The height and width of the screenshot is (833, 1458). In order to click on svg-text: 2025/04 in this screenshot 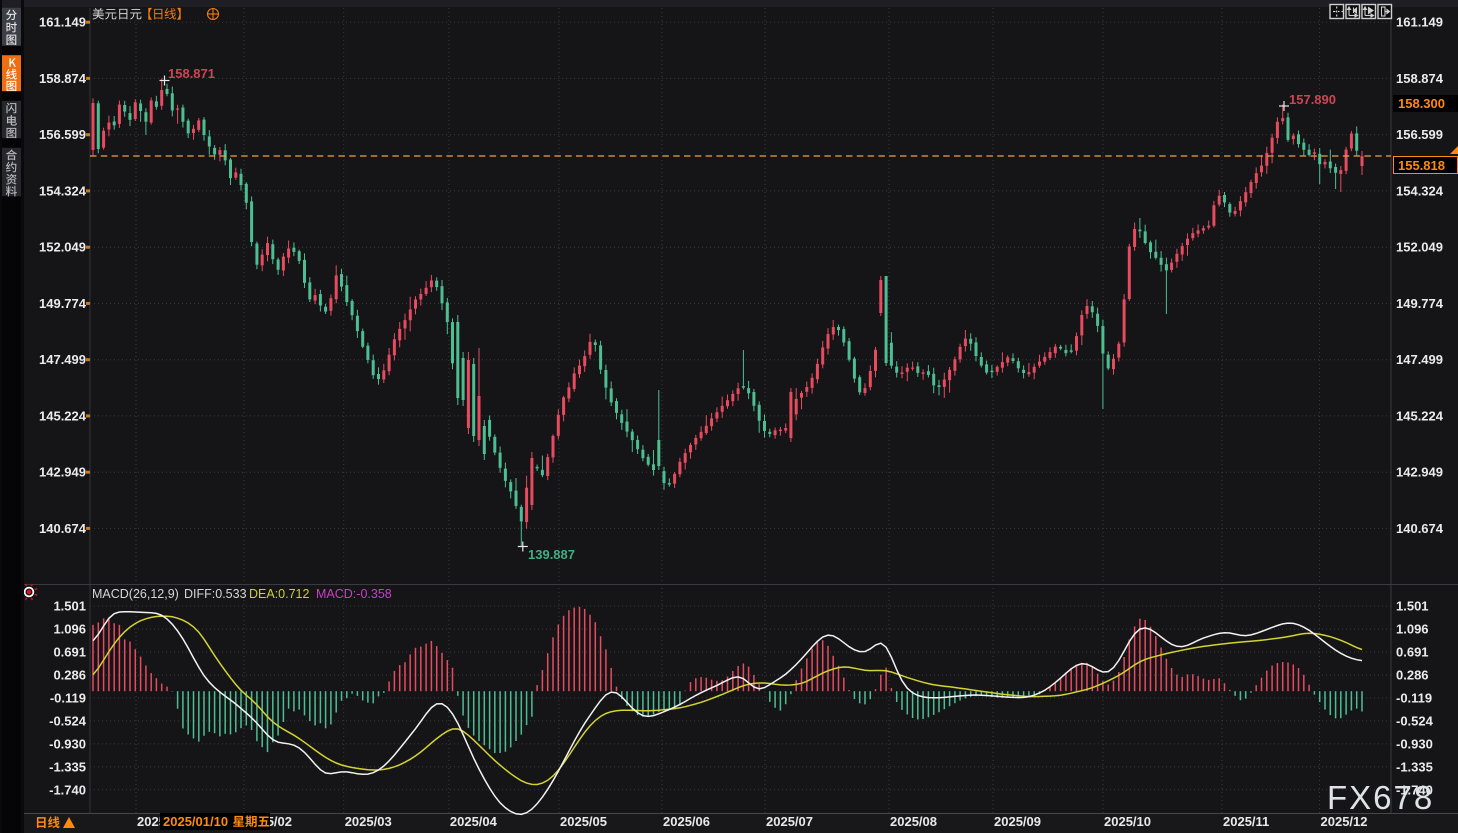, I will do `click(474, 821)`.